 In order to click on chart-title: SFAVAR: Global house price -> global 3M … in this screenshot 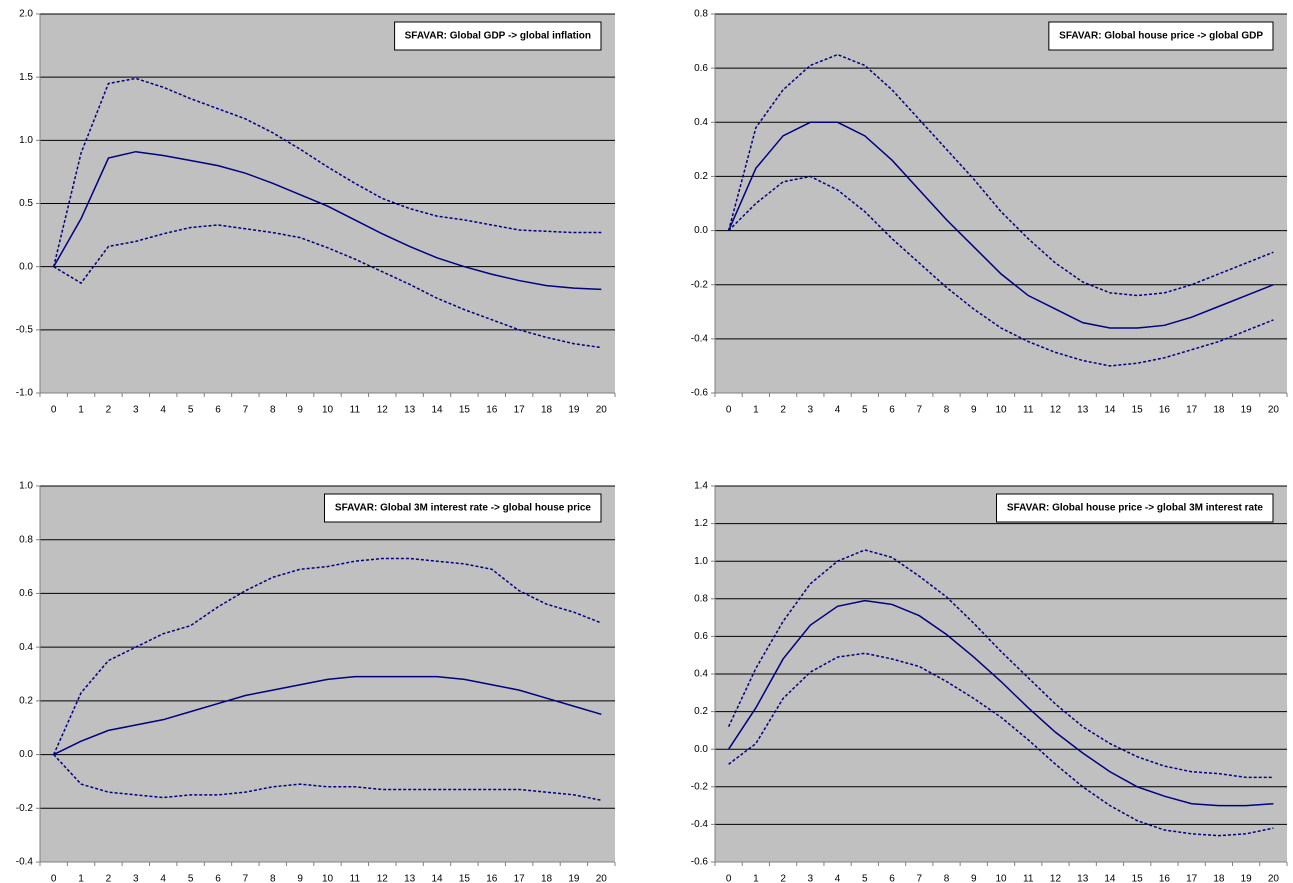, I will do `click(1135, 508)`.